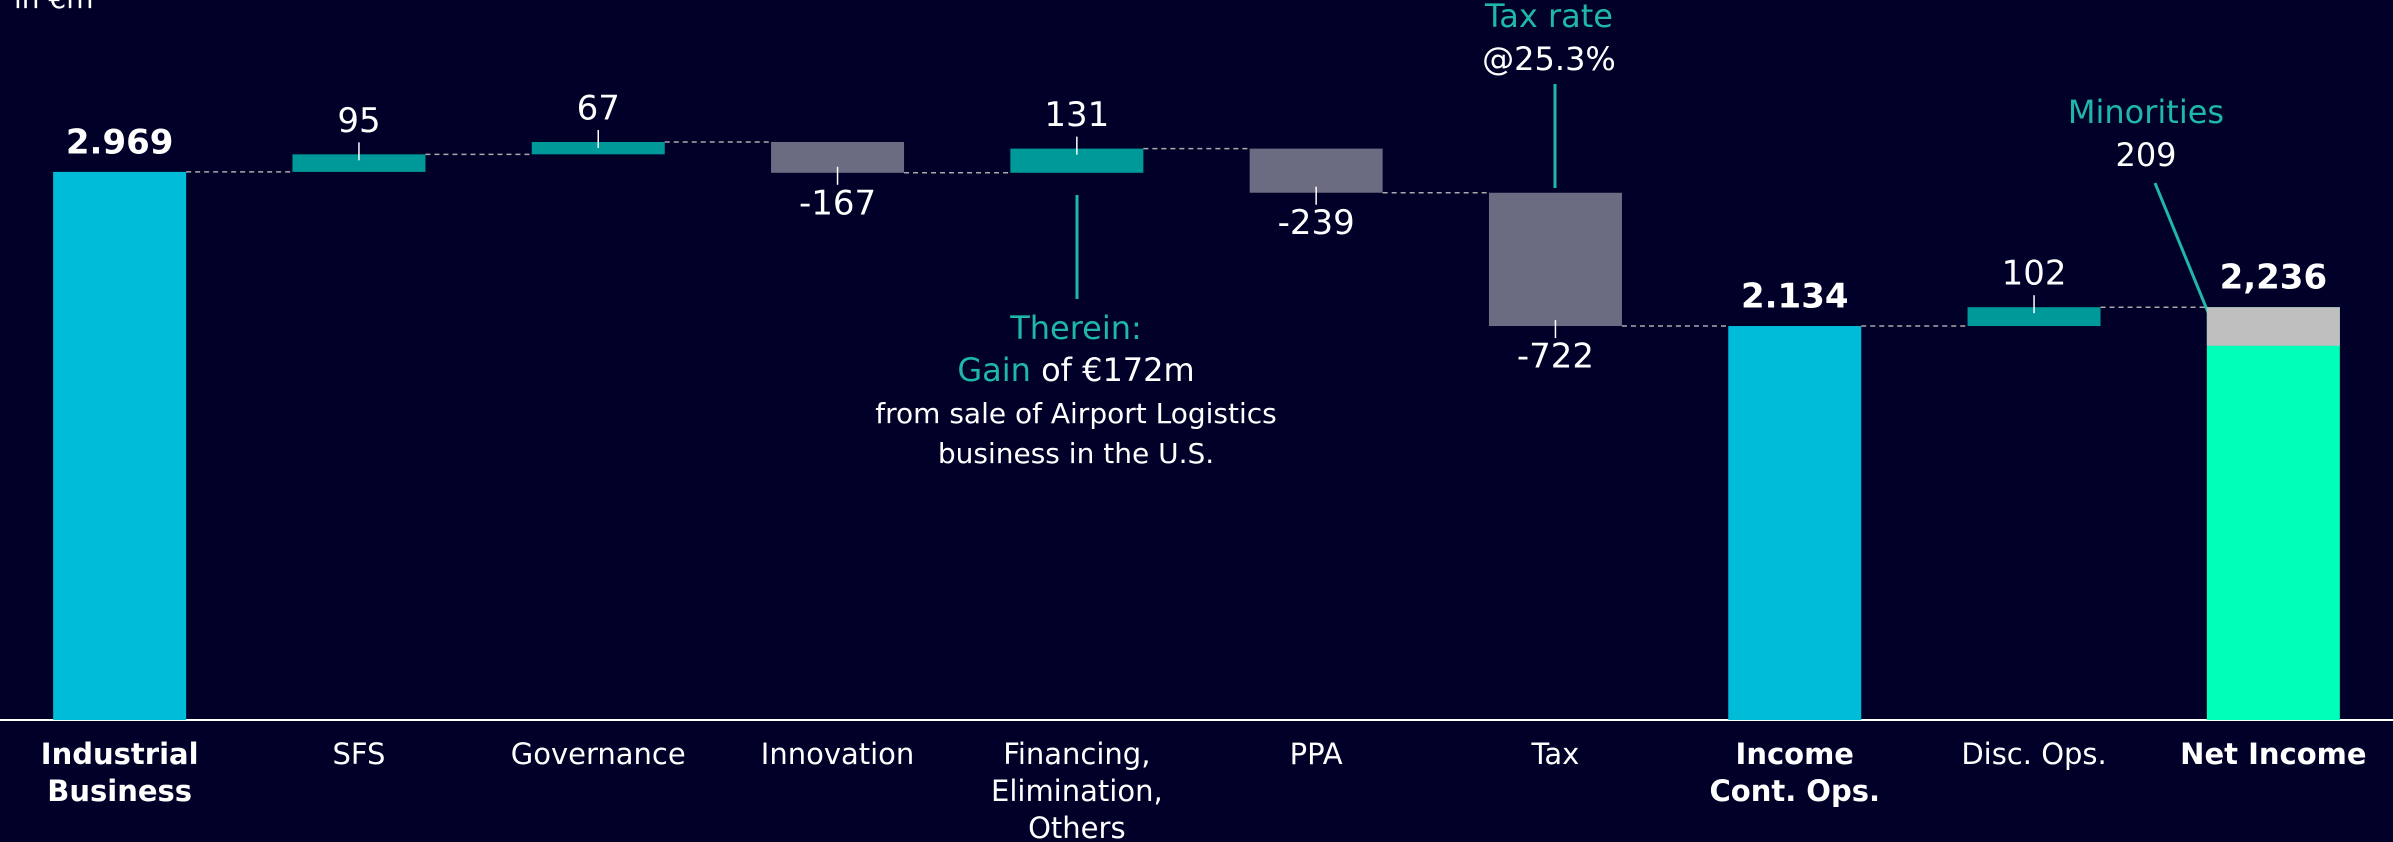  Describe the element at coordinates (837, 754) in the screenshot. I see `x-tick-label: Innovation` at that location.